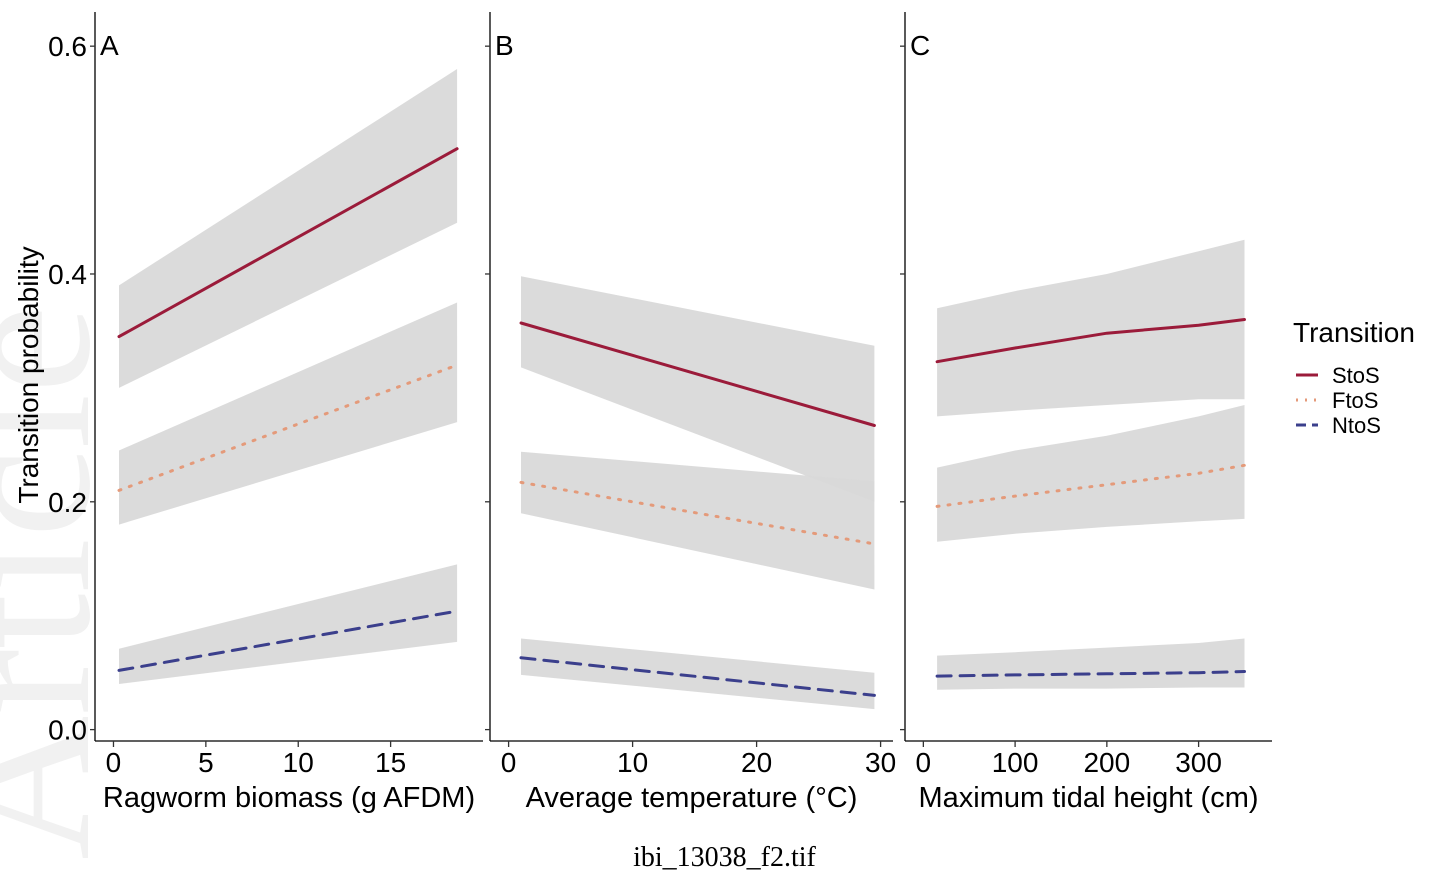 The height and width of the screenshot is (884, 1449). What do you see at coordinates (504, 45) in the screenshot?
I see `panel-letter: B` at bounding box center [504, 45].